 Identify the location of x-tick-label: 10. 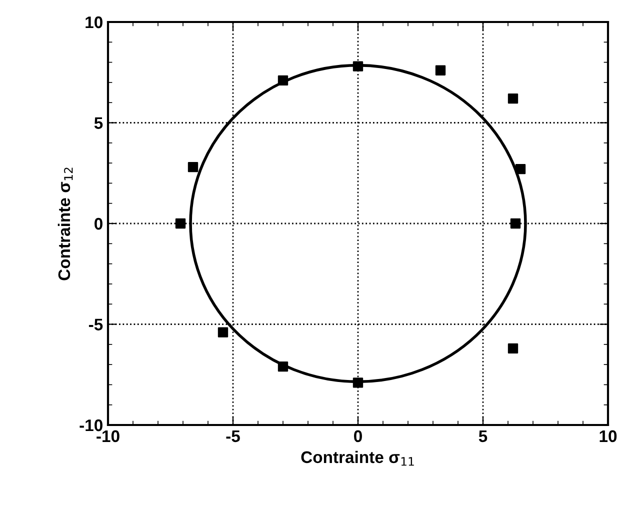
(608, 436).